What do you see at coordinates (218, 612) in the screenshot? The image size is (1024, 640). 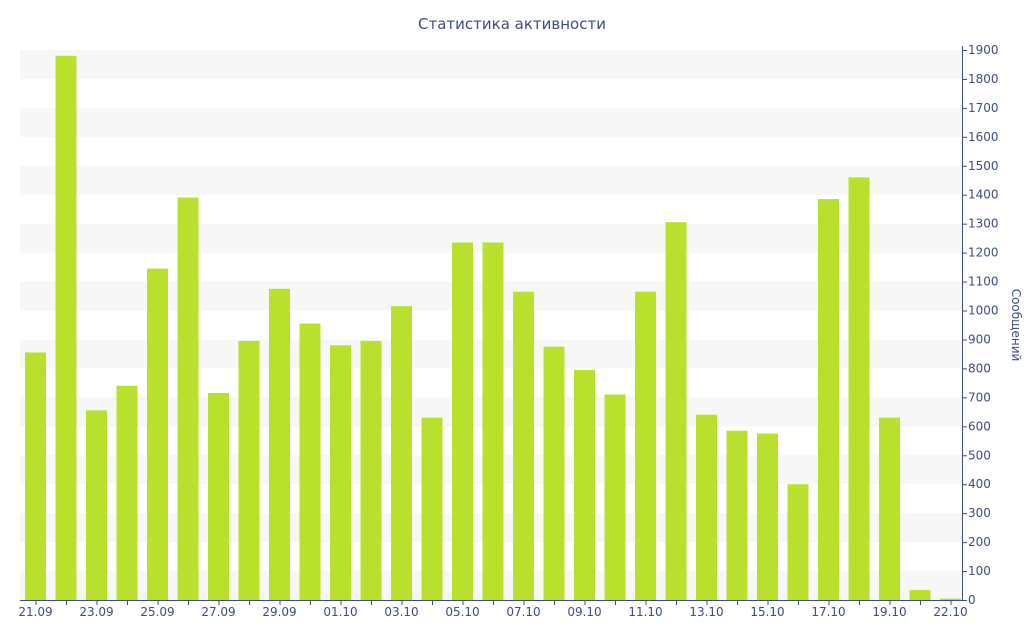 I see `x-tick-label: 27.09` at bounding box center [218, 612].